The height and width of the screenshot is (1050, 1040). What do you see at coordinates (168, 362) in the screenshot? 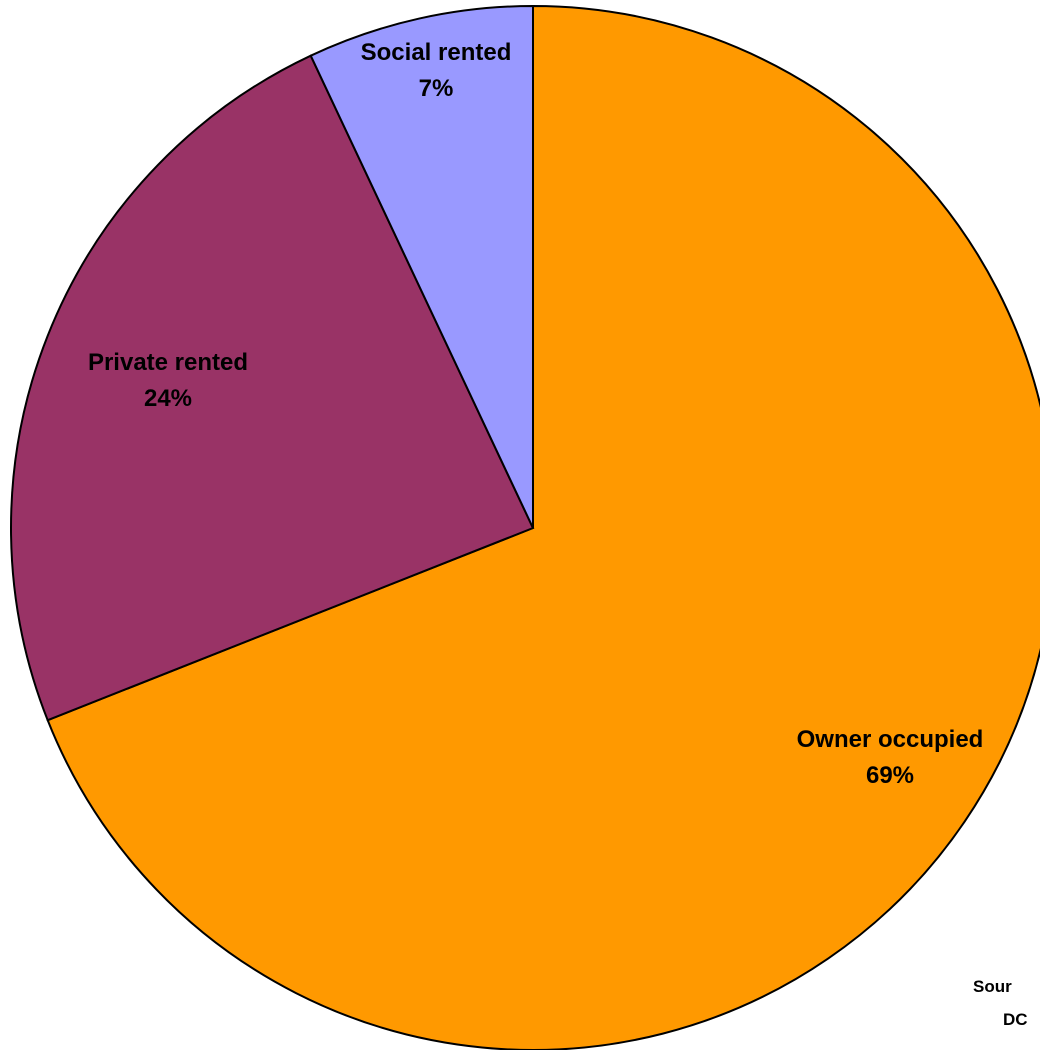
I see `slice-label: Private rented` at bounding box center [168, 362].